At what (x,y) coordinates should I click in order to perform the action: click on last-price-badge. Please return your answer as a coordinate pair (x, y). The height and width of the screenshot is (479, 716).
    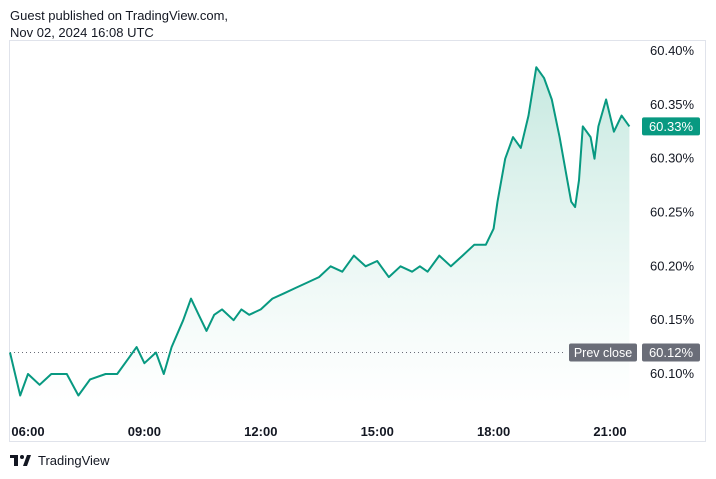
    Looking at the image, I should click on (671, 126).